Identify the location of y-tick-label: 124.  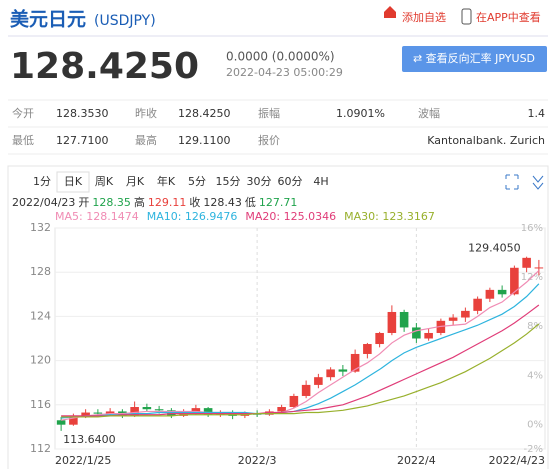
(40, 315).